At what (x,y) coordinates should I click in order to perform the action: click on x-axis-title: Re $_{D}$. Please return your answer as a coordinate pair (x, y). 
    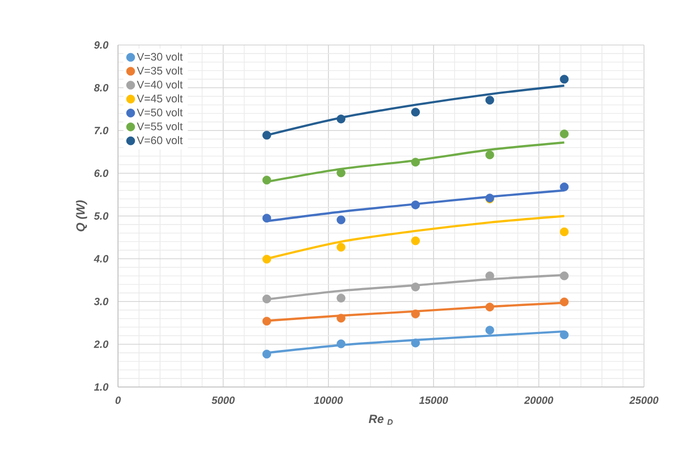
    Looking at the image, I should click on (380, 419).